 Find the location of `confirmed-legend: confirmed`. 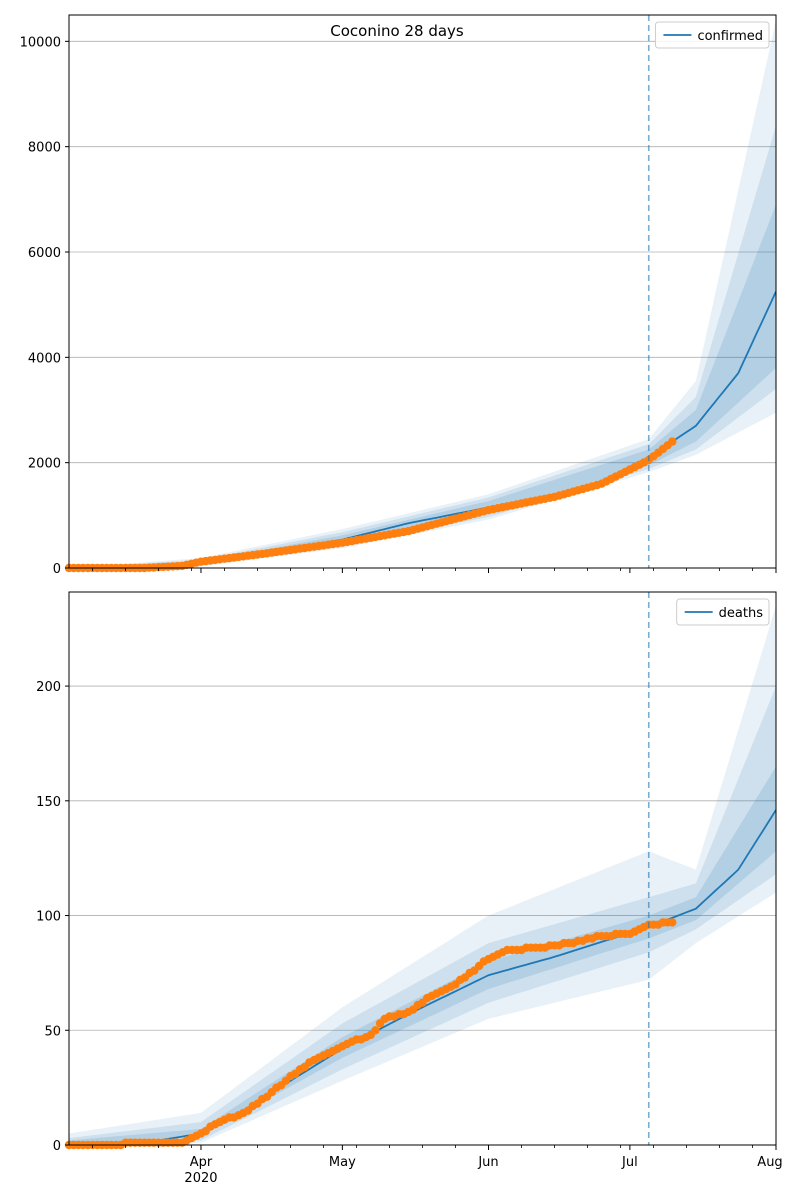

confirmed-legend: confirmed is located at coordinates (712, 35).